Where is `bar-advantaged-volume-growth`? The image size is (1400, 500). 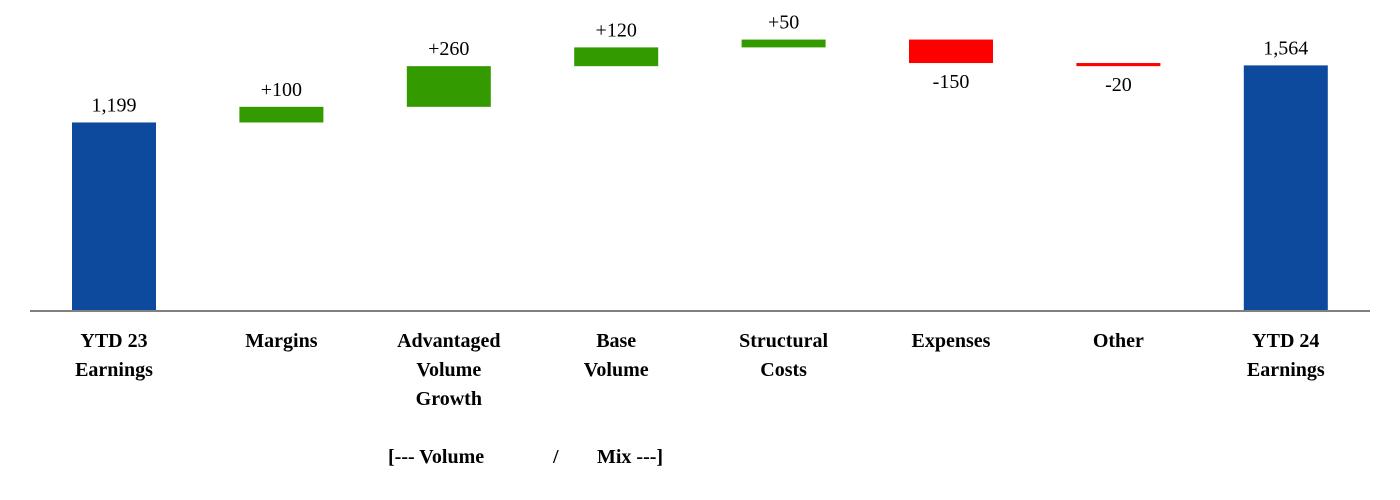
bar-advantaged-volume-growth is located at coordinates (448, 86).